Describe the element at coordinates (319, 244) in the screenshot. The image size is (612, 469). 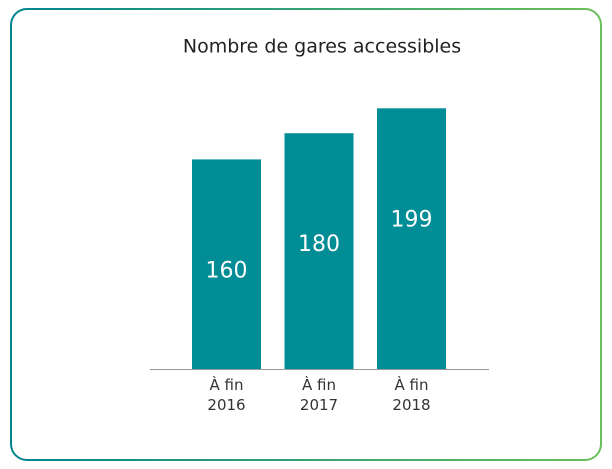
I see `value-label: 180` at that location.